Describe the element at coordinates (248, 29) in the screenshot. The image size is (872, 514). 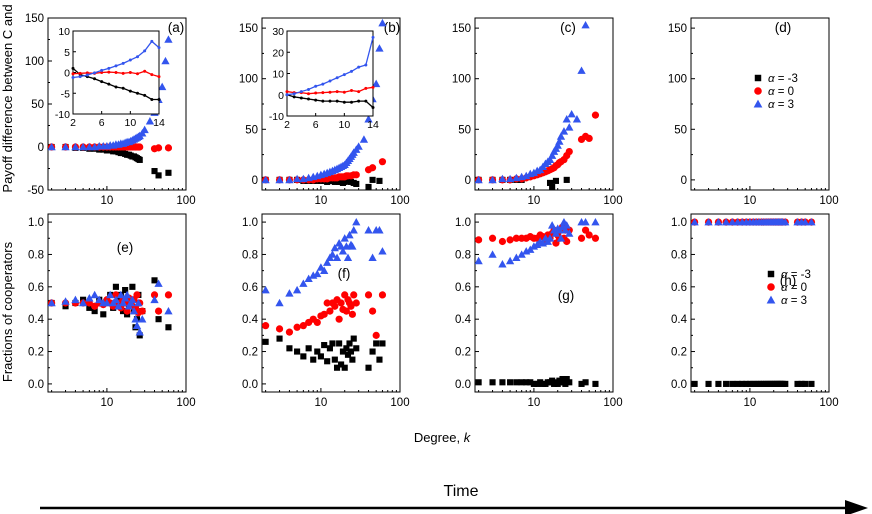
I see `panel-b-ytick-label: 150` at that location.